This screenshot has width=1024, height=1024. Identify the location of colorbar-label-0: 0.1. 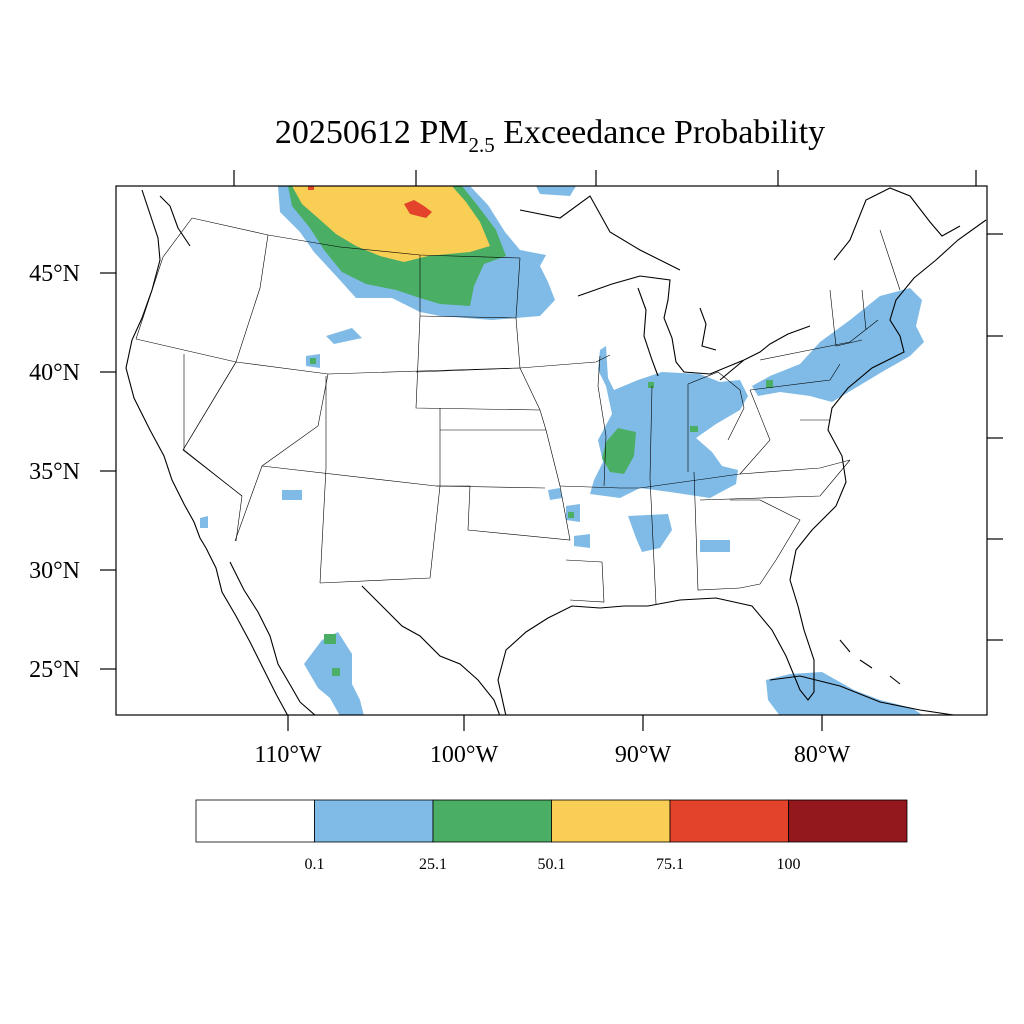
(315, 864).